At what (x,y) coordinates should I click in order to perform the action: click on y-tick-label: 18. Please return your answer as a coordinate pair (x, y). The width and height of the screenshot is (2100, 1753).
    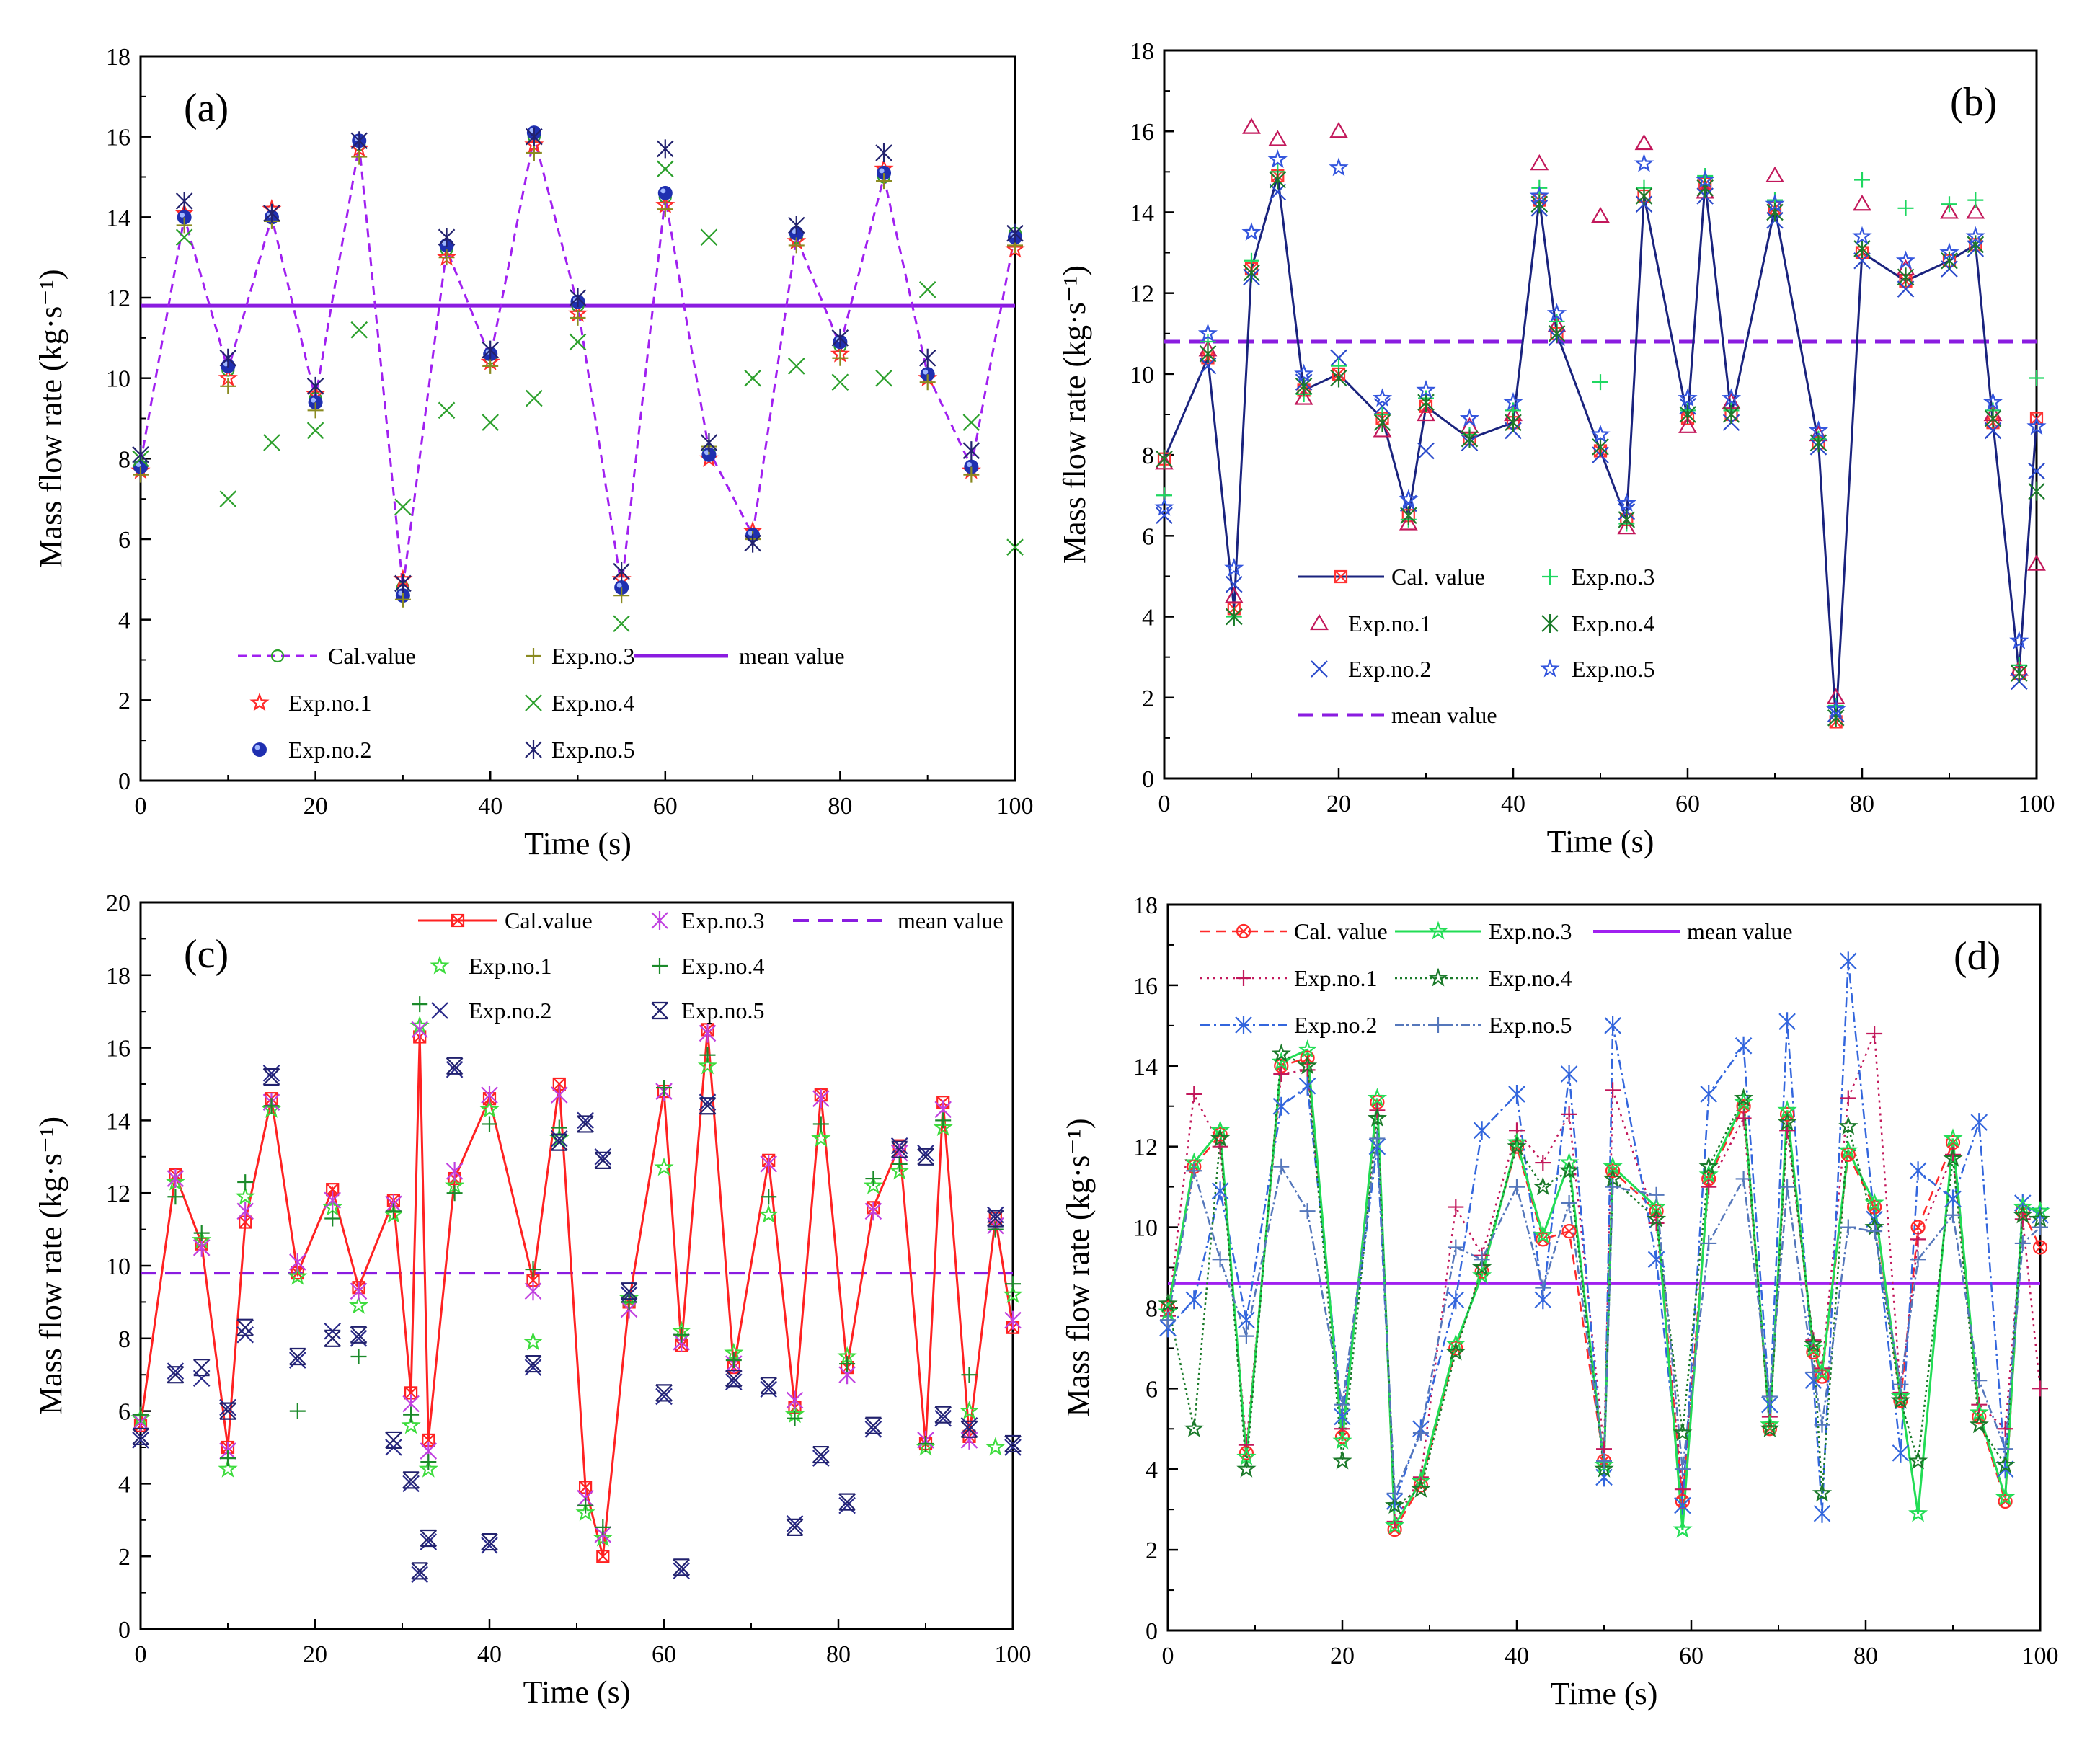
    Looking at the image, I should click on (118, 977).